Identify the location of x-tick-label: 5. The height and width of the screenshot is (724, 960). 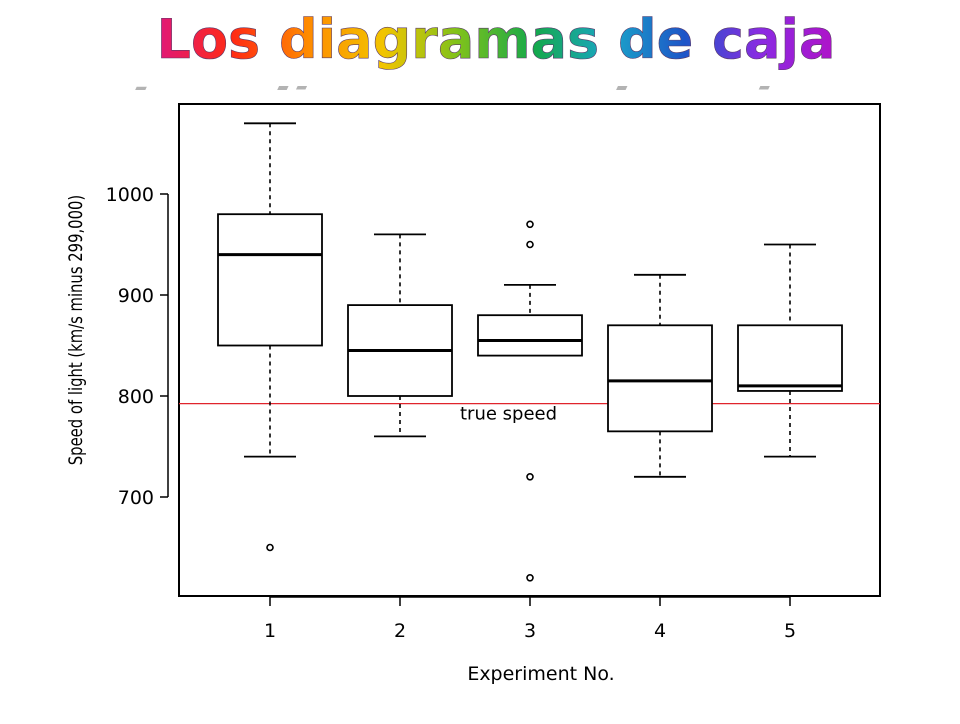
(790, 631).